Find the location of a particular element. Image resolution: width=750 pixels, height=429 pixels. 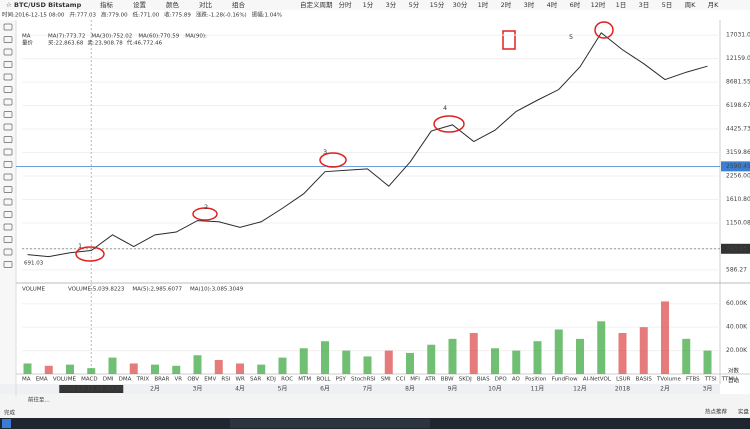

indicator-tab: LSUR is located at coordinates (623, 380).